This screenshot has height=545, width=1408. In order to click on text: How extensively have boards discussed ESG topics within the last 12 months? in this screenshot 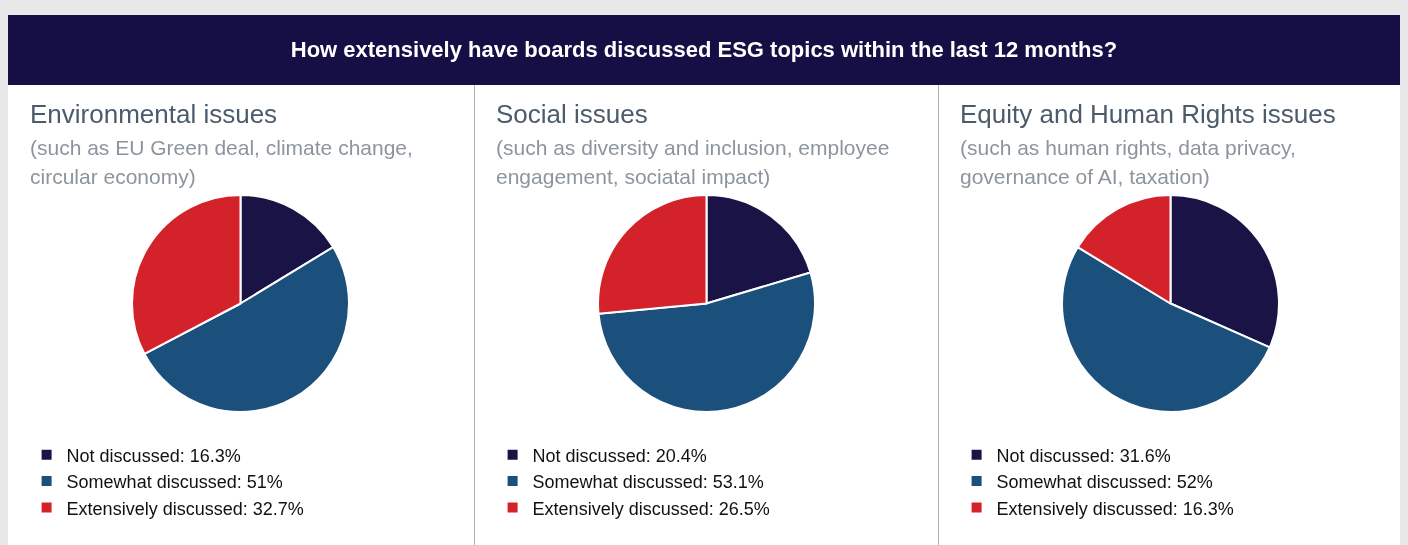, I will do `click(704, 50)`.